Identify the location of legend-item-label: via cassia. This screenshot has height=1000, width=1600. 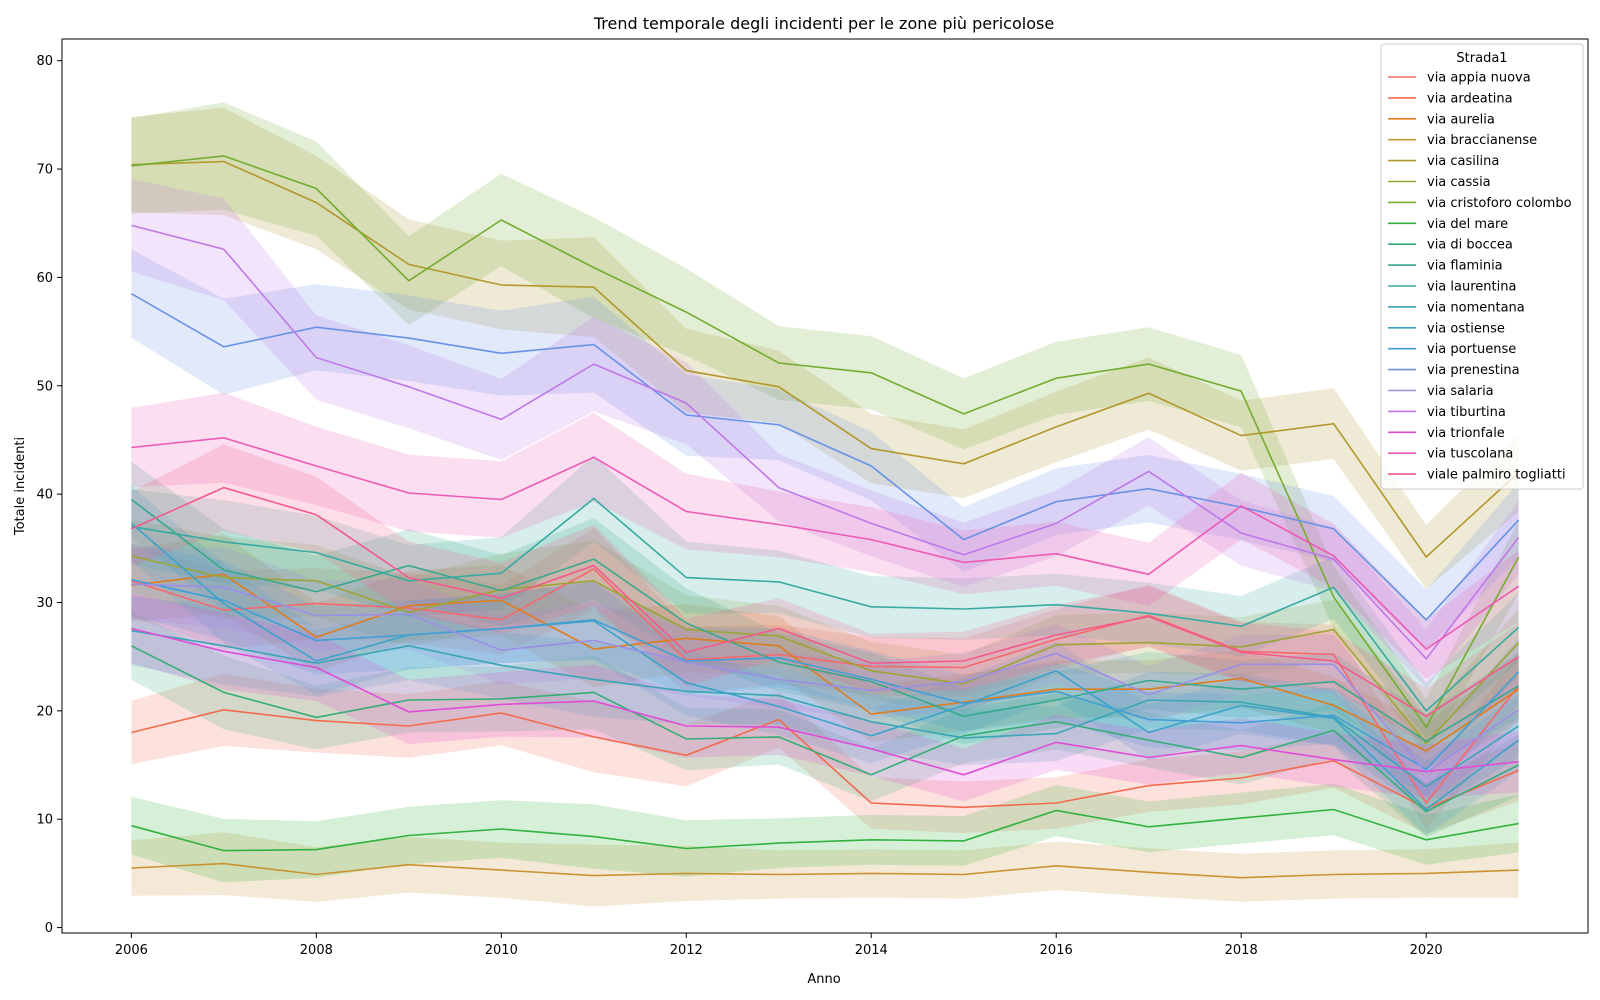
(1459, 182).